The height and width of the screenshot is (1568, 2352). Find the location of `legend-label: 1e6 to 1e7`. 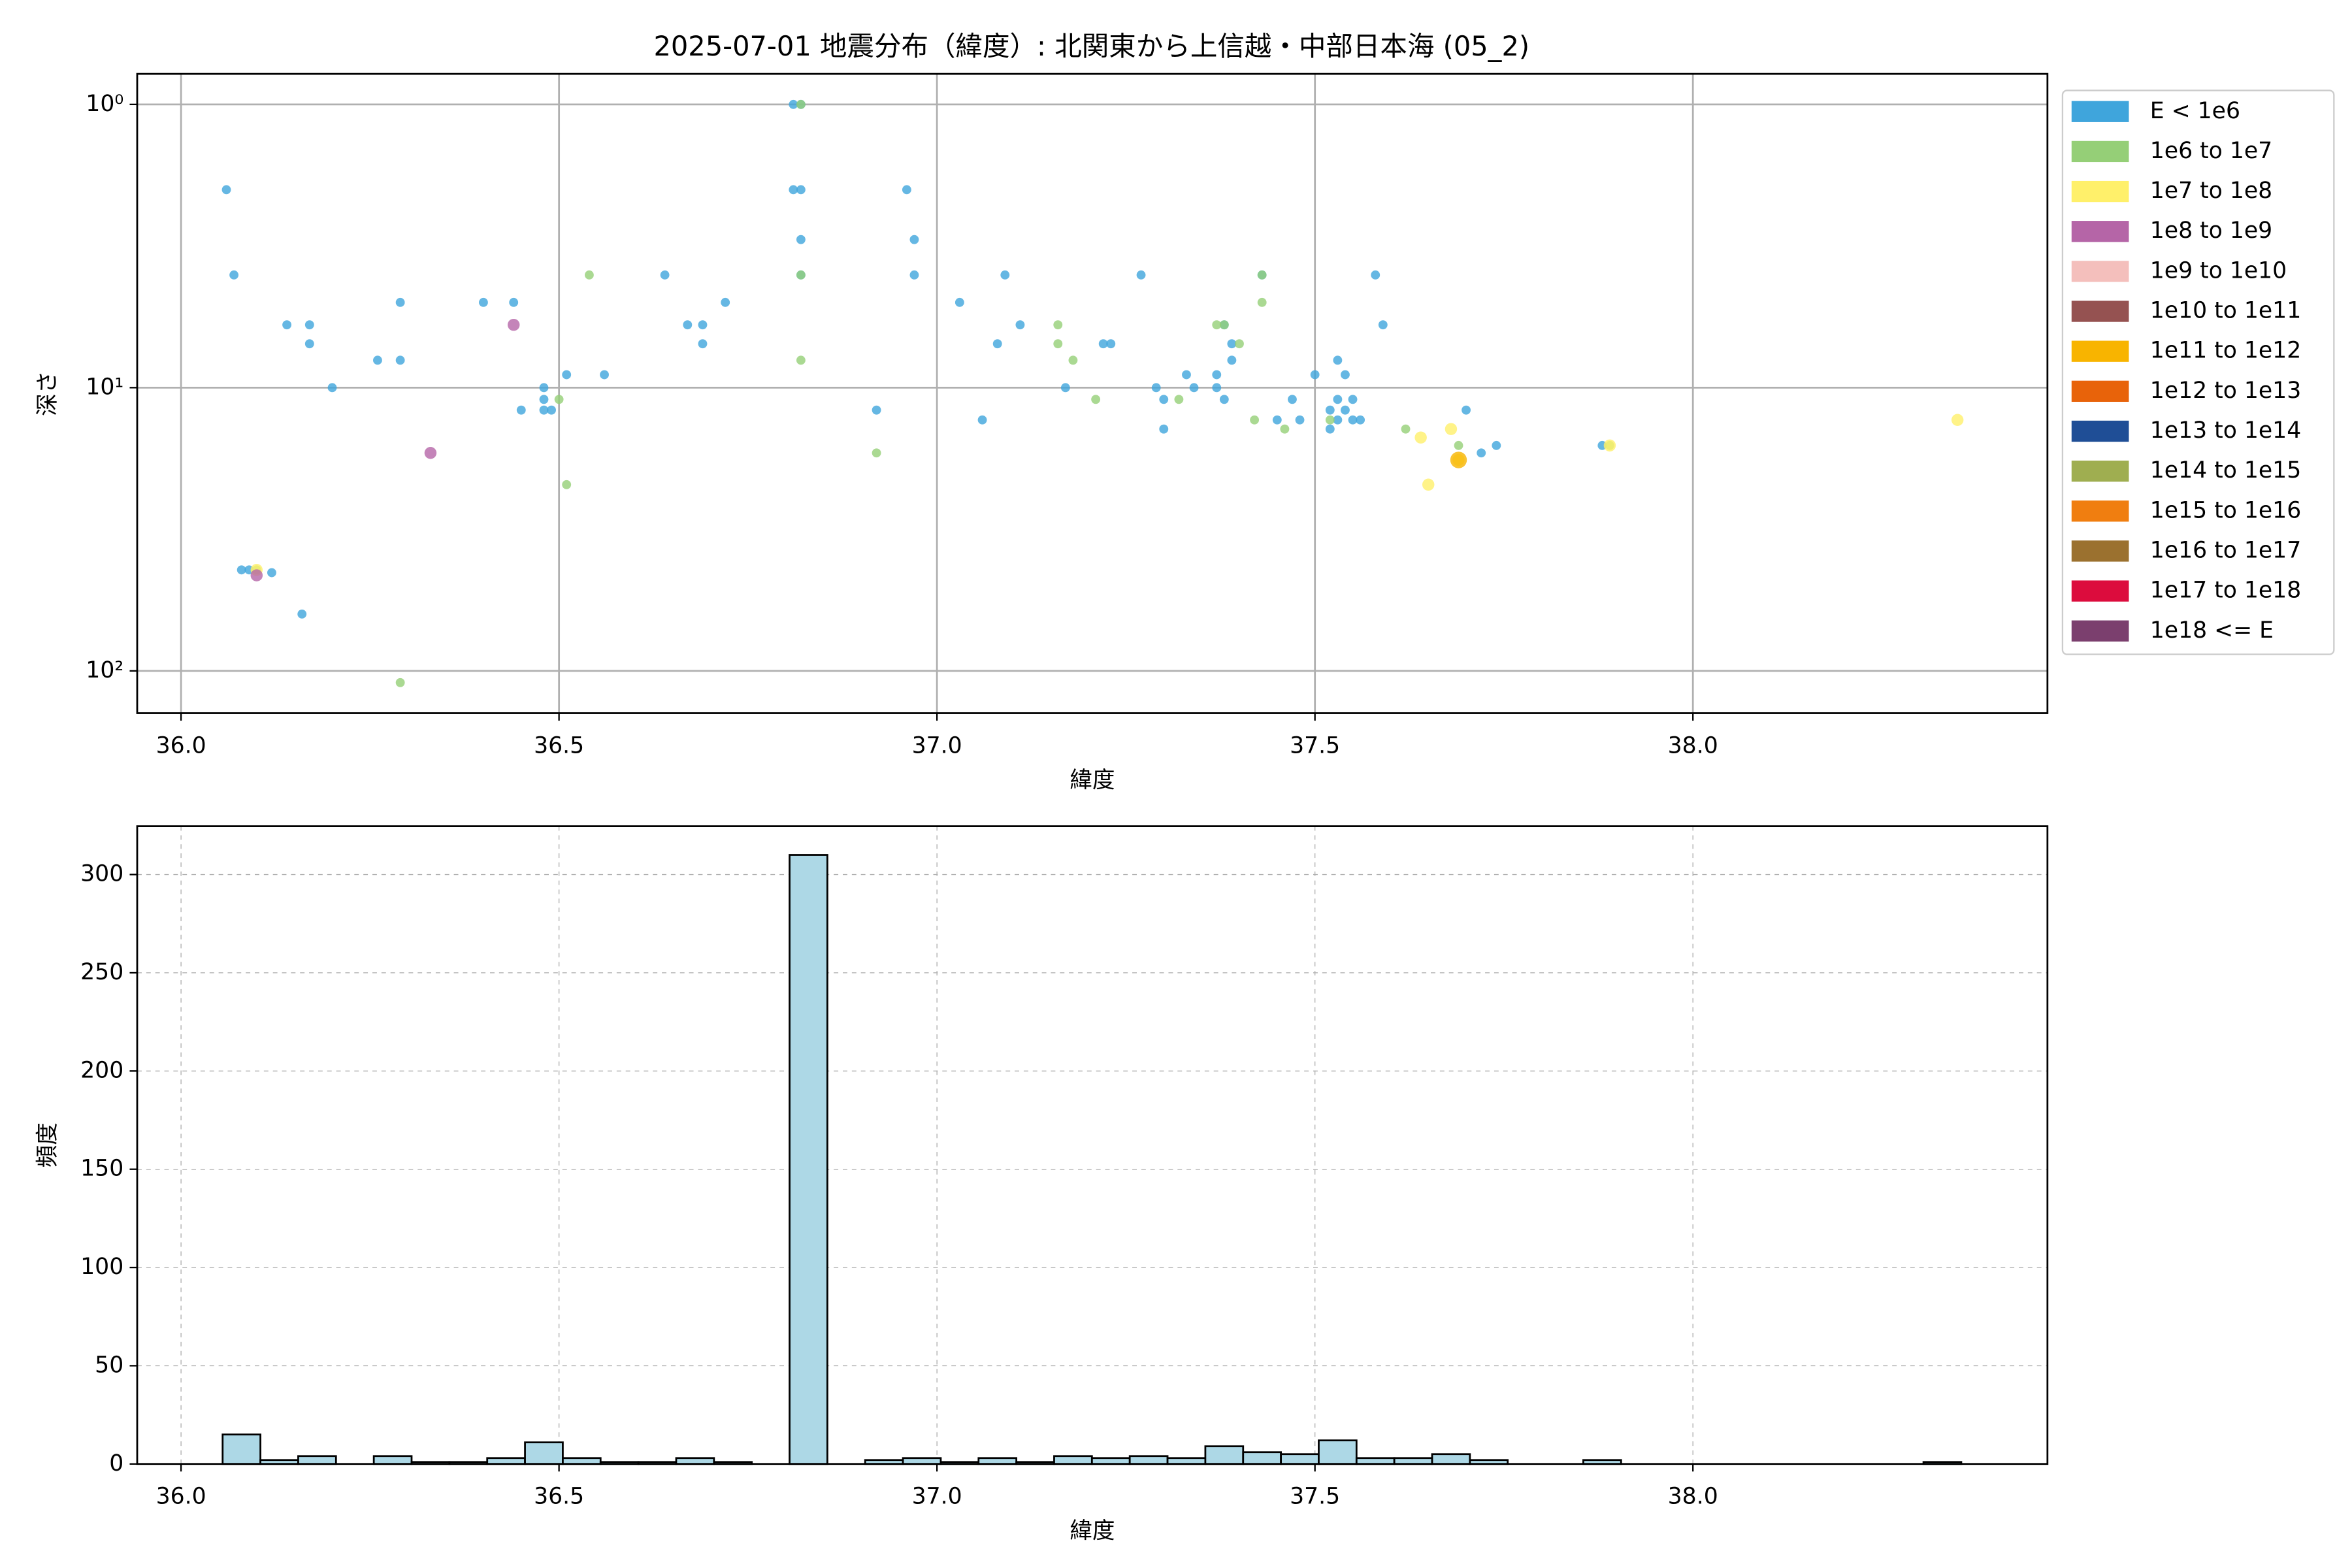

legend-label: 1e6 to 1e7 is located at coordinates (2211, 151).